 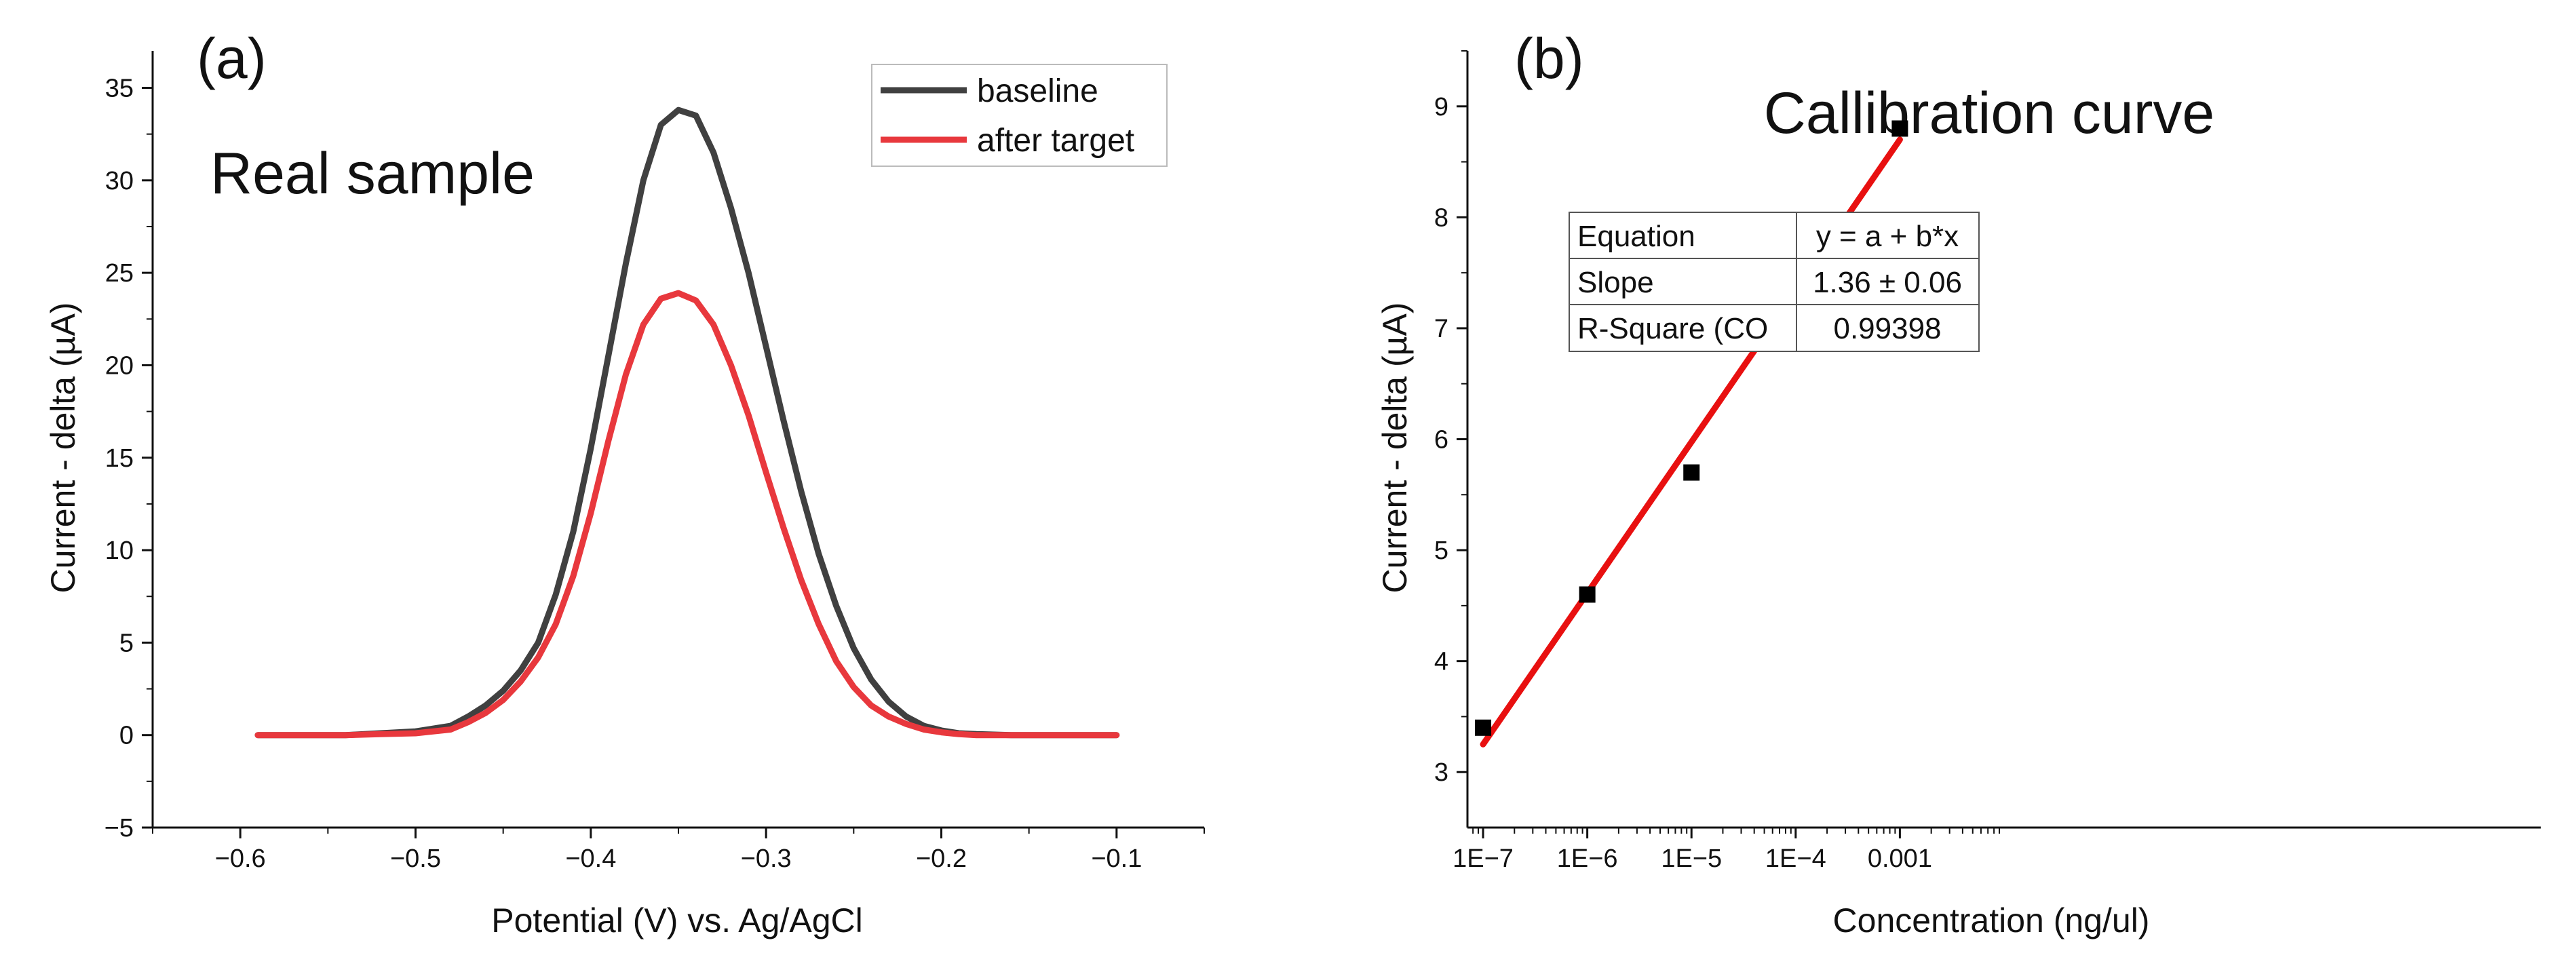 What do you see at coordinates (126, 736) in the screenshot?
I see `panel-a-y-tick-label: 0` at bounding box center [126, 736].